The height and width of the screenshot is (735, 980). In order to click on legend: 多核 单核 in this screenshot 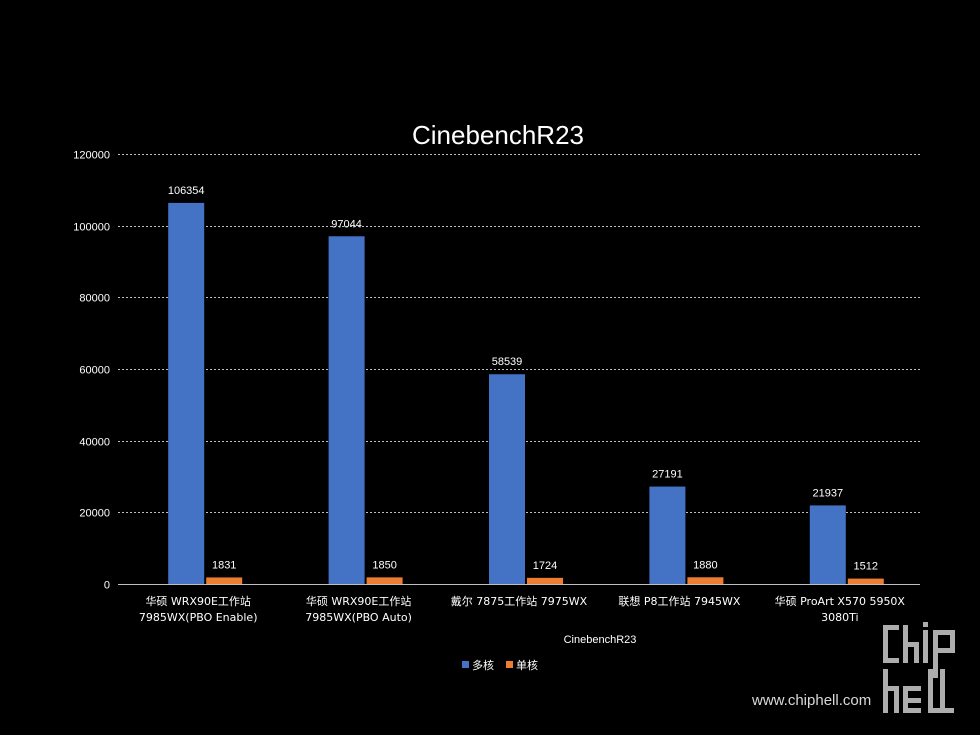, I will do `click(500, 665)`.